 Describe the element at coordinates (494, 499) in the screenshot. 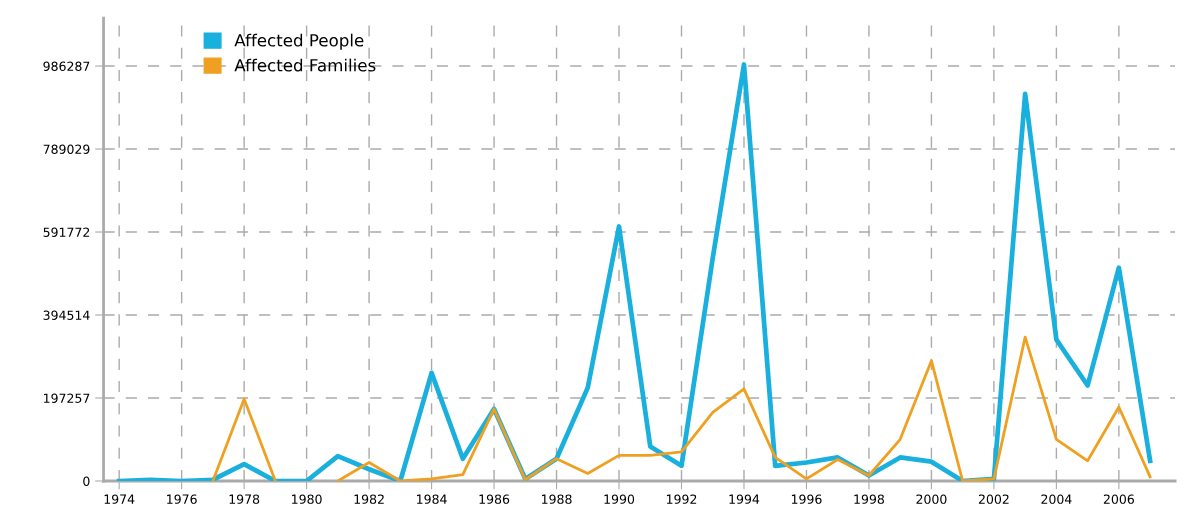

I see `x-tick-label: 1986` at that location.